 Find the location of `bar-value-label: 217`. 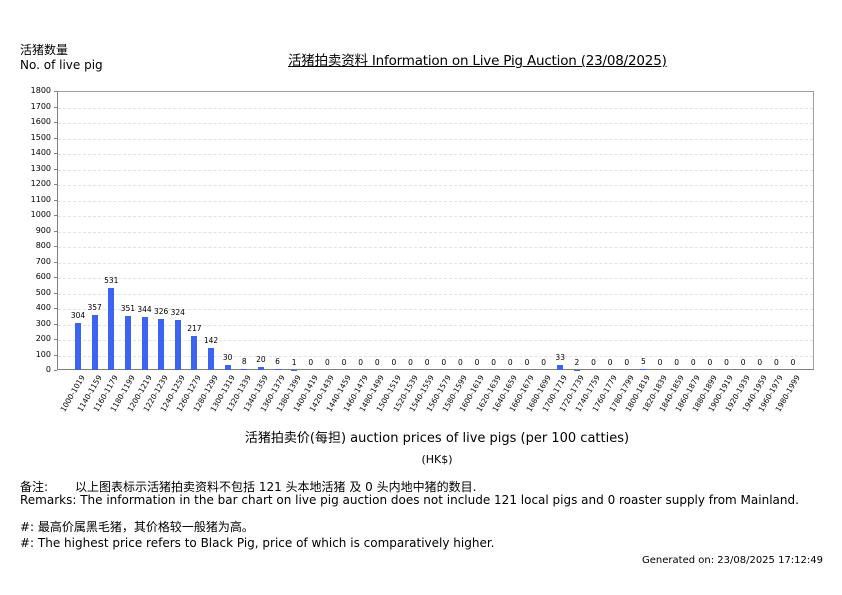

bar-value-label: 217 is located at coordinates (194, 329).